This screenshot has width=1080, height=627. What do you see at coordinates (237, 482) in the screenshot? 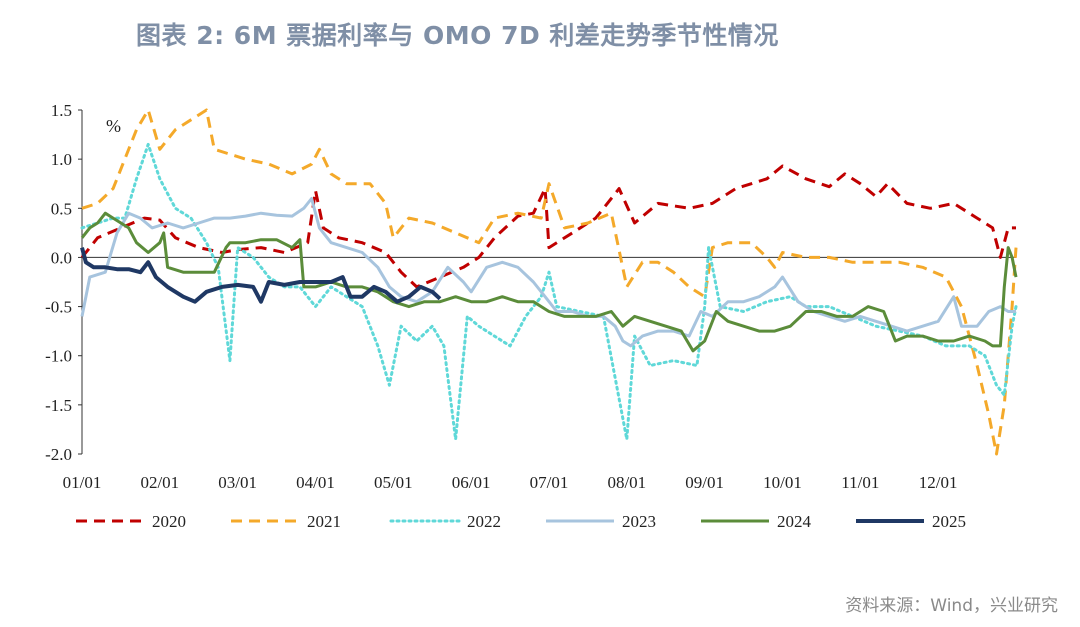
I see `x-tick-label: 03/01` at bounding box center [237, 482].